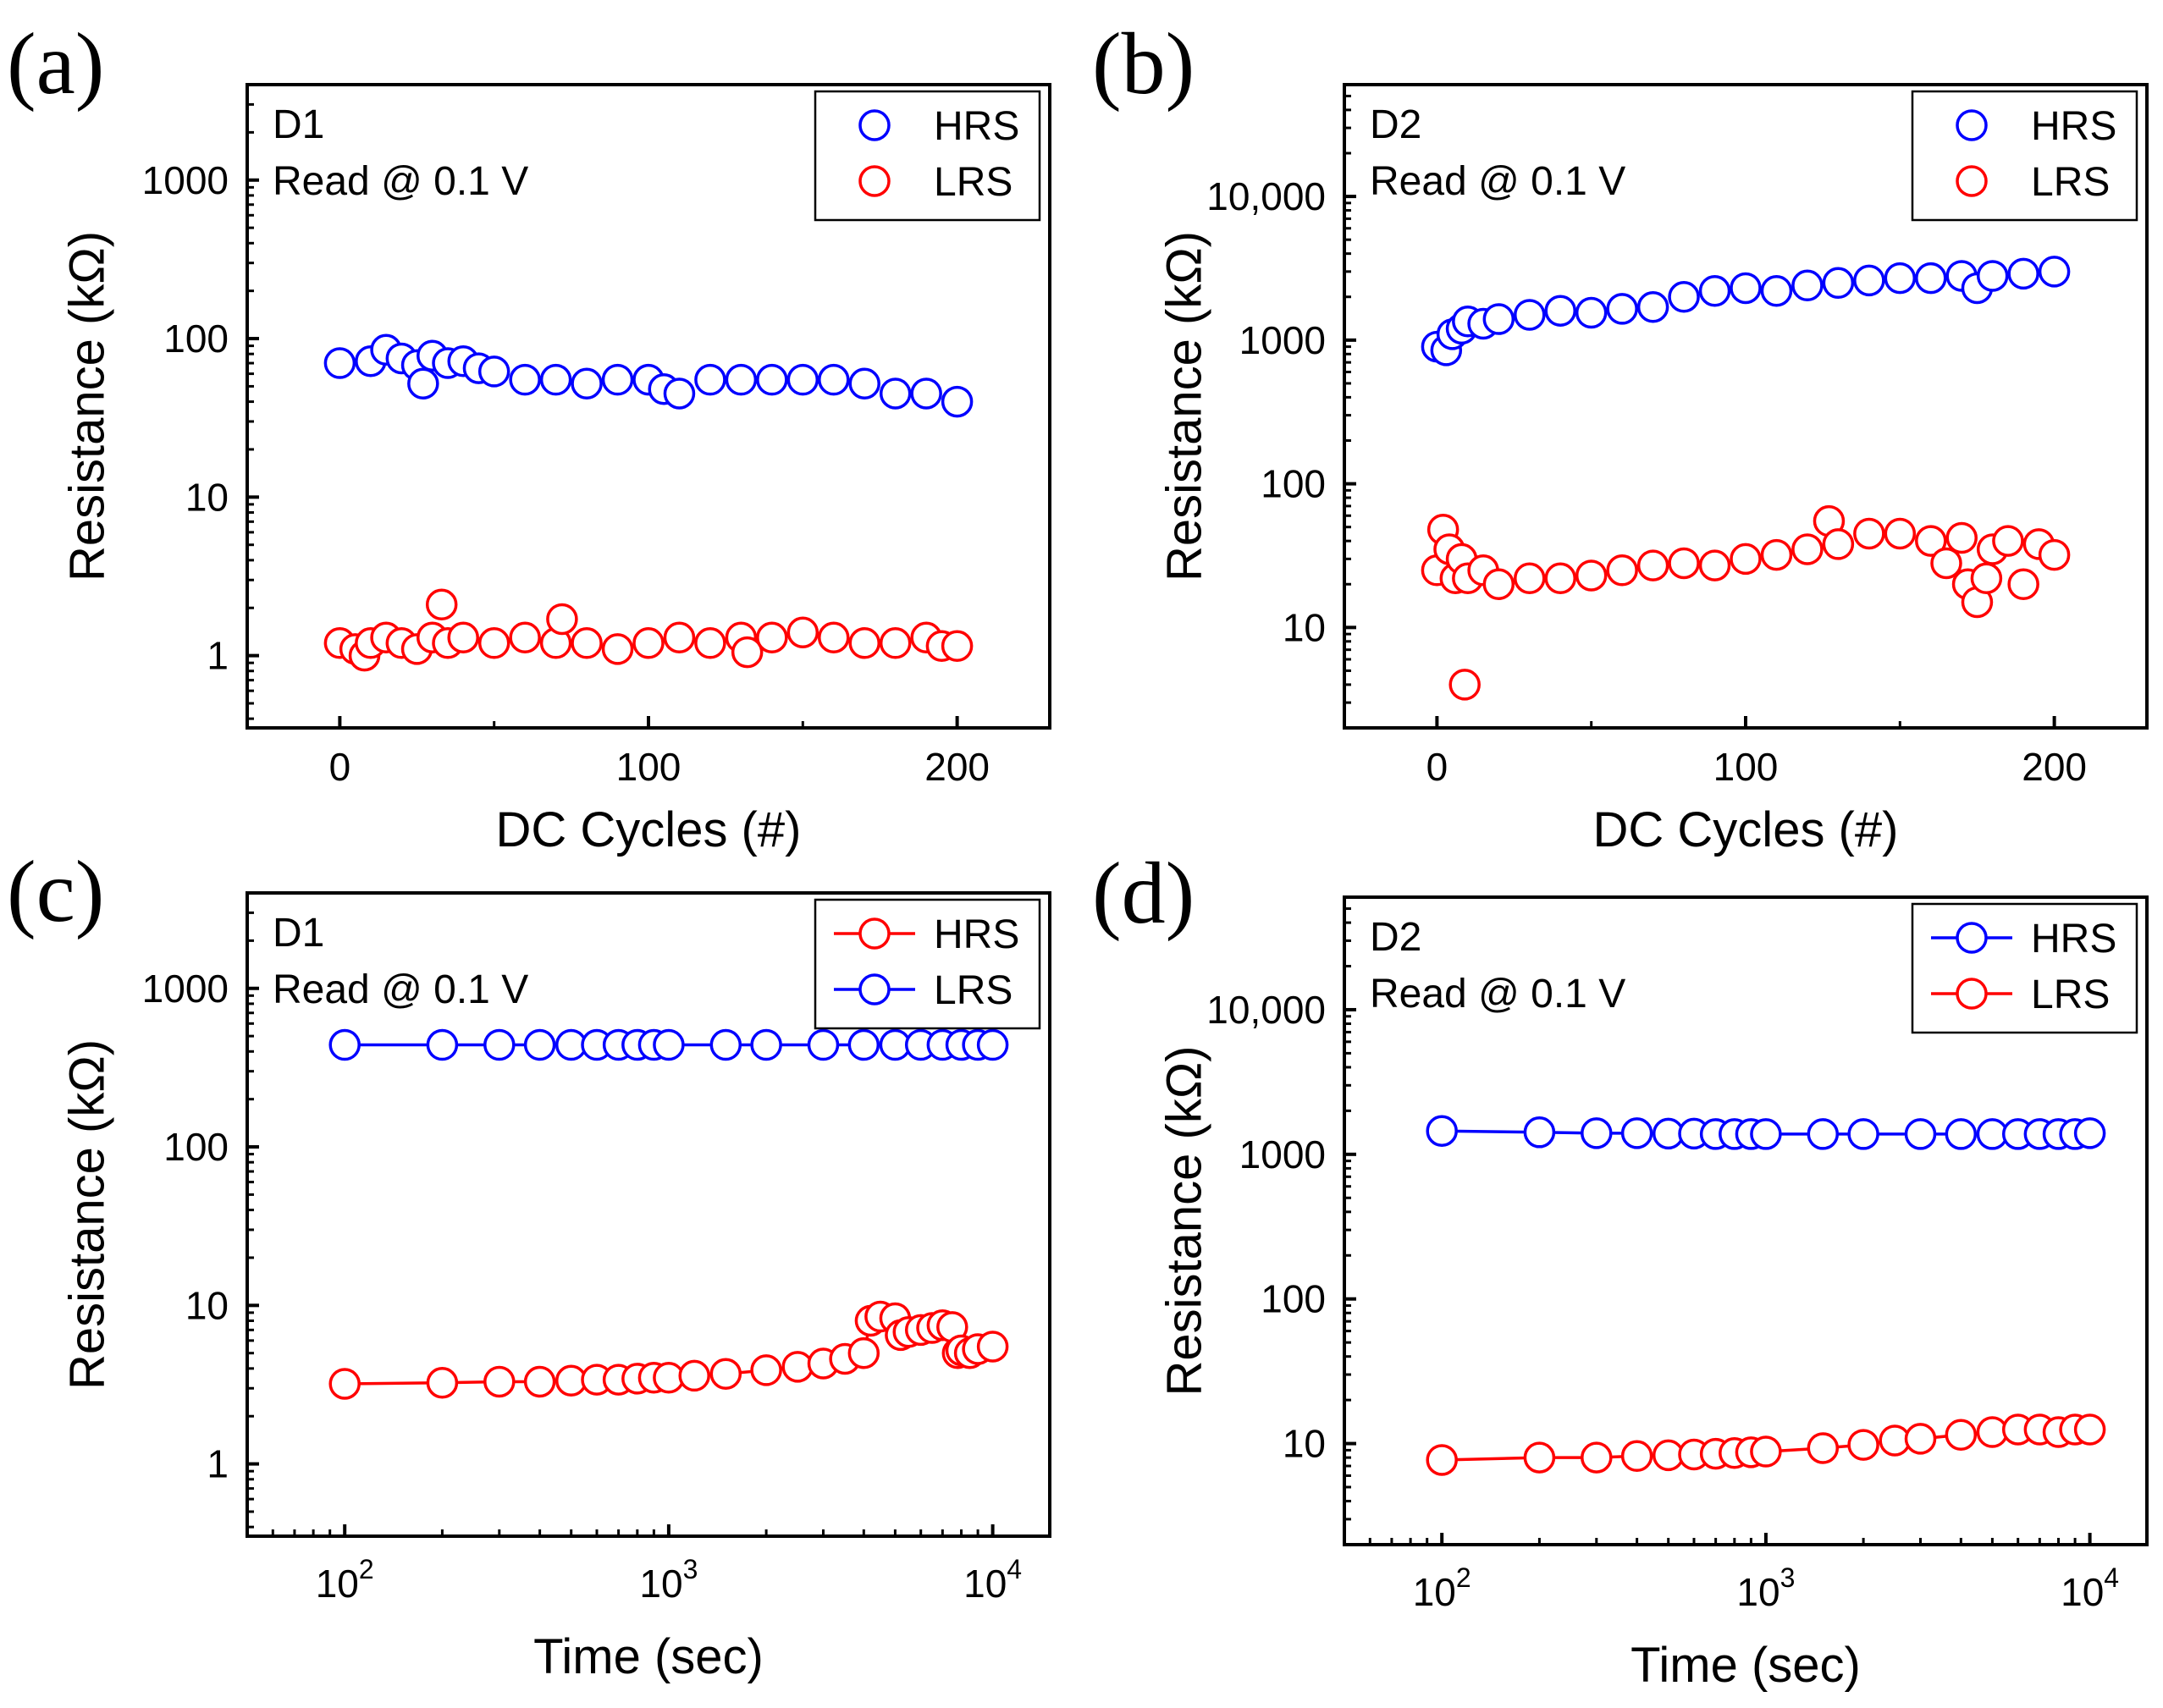 The height and width of the screenshot is (1708, 2163). Describe the element at coordinates (1143, 64) in the screenshot. I see `panel-label: (b)` at that location.